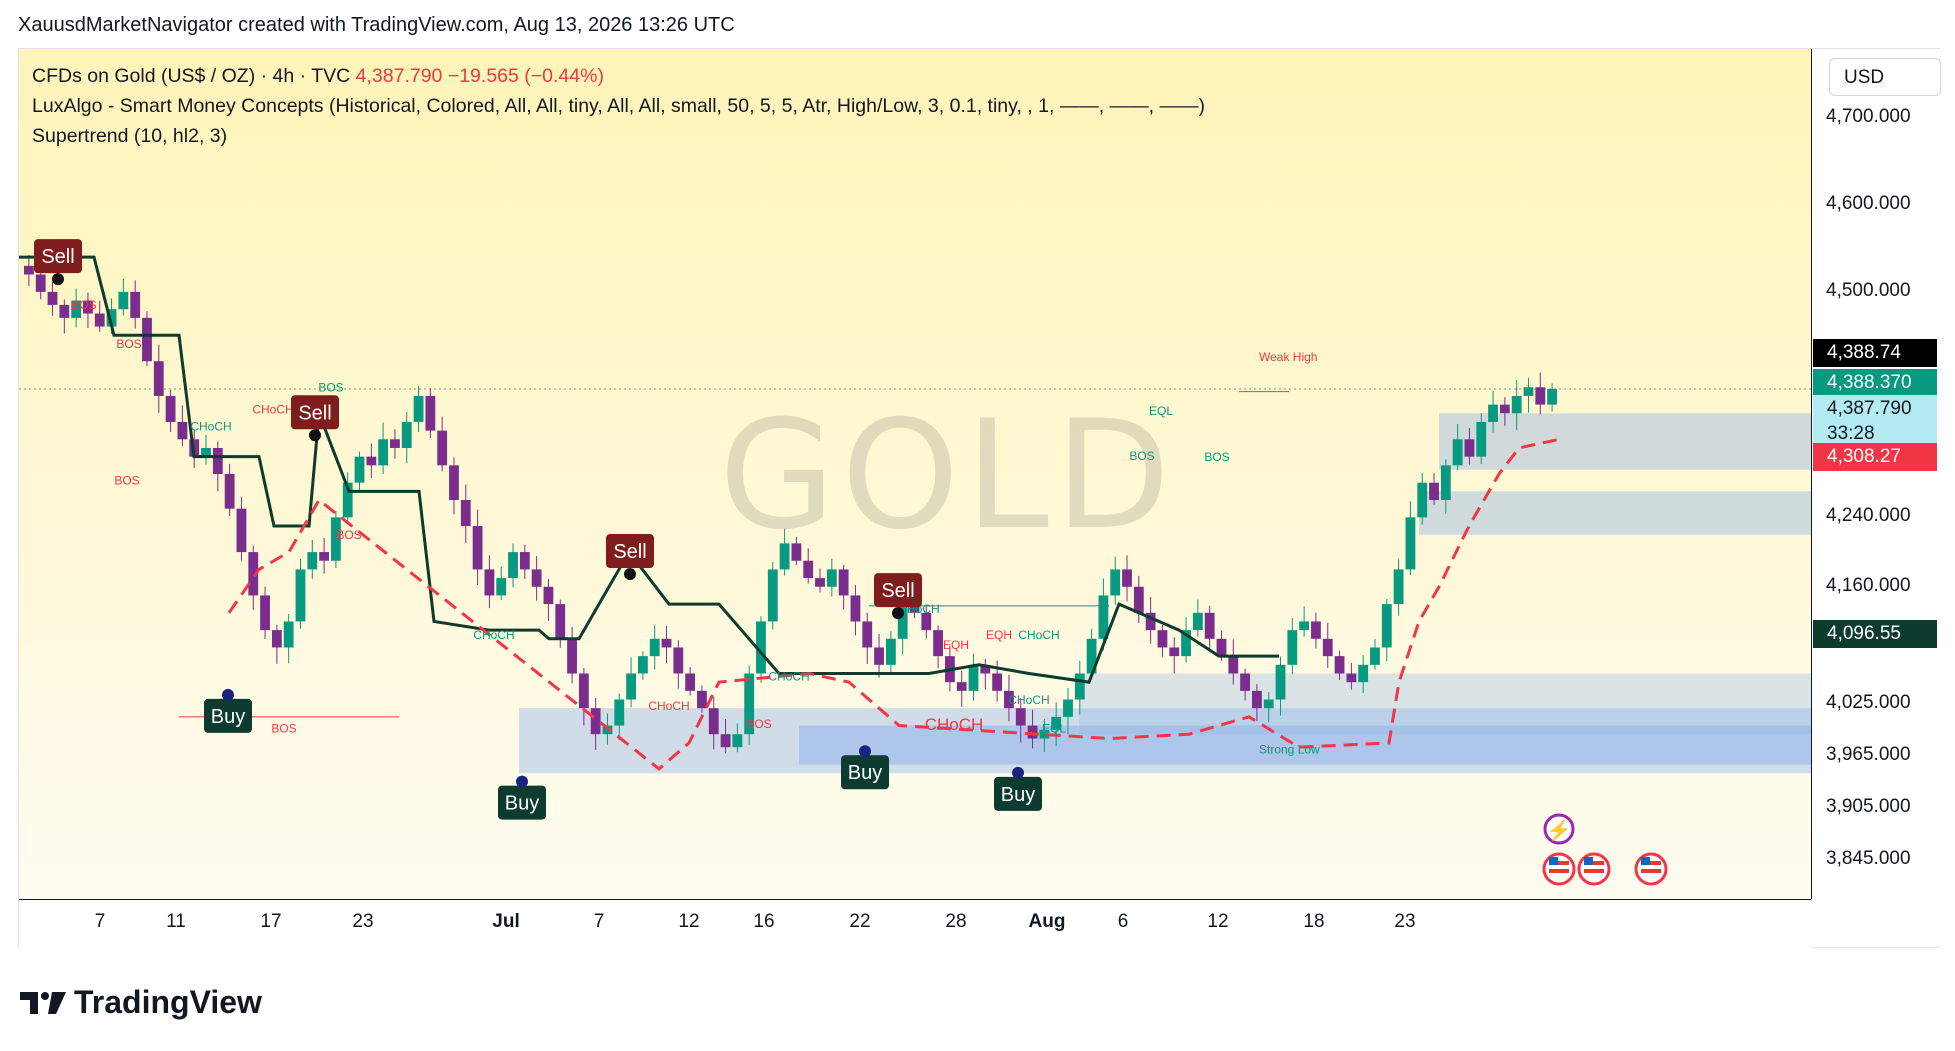  What do you see at coordinates (915, 923) in the screenshot?
I see `time-scale` at bounding box center [915, 923].